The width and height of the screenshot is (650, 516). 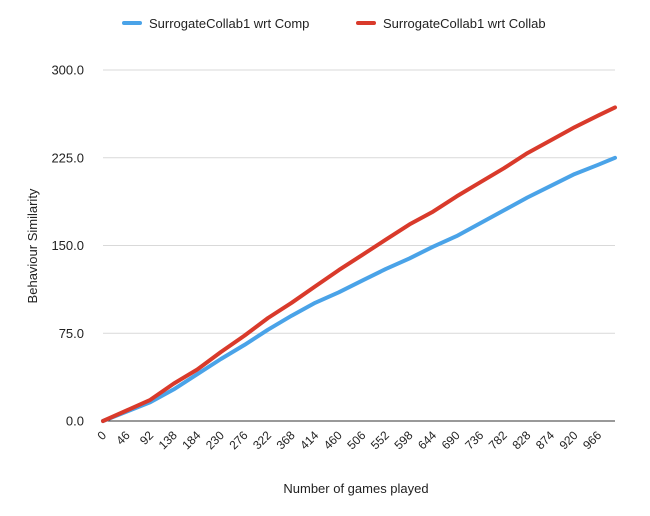 I want to click on x-tick-label: 368, so click(x=286, y=440).